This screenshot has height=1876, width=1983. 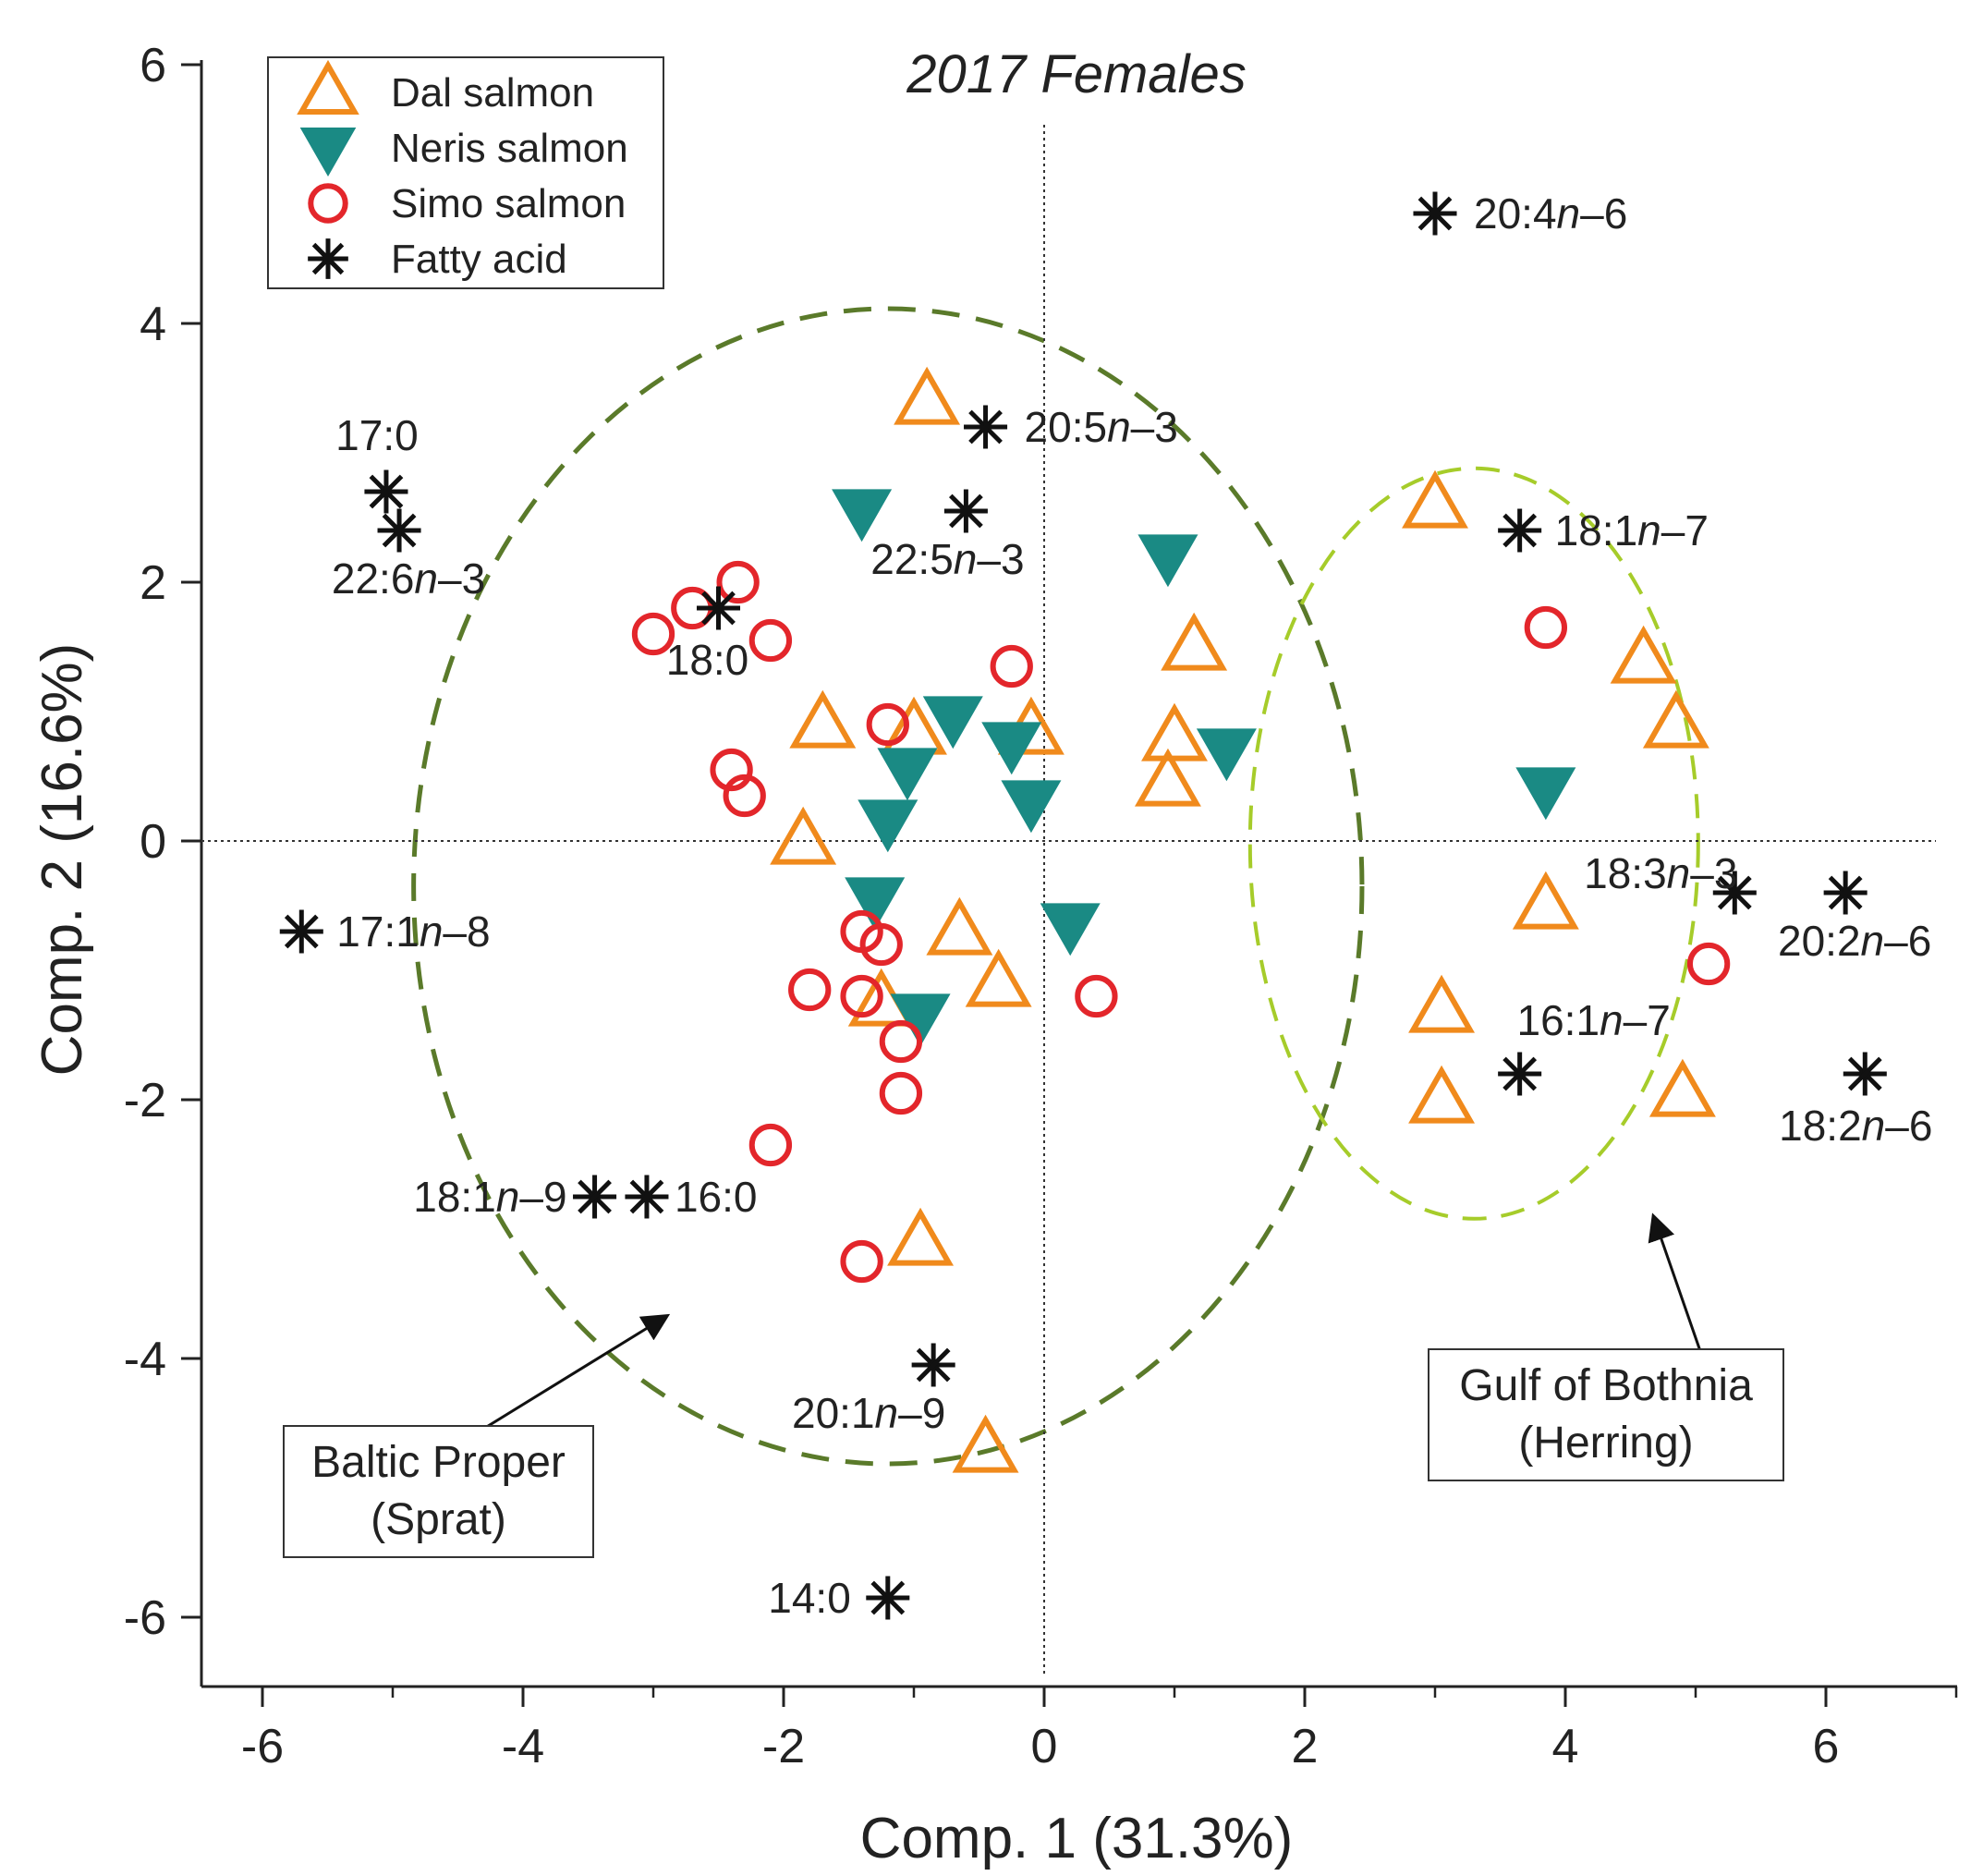 What do you see at coordinates (145, 1618) in the screenshot?
I see `y-tick-label: -6` at bounding box center [145, 1618].